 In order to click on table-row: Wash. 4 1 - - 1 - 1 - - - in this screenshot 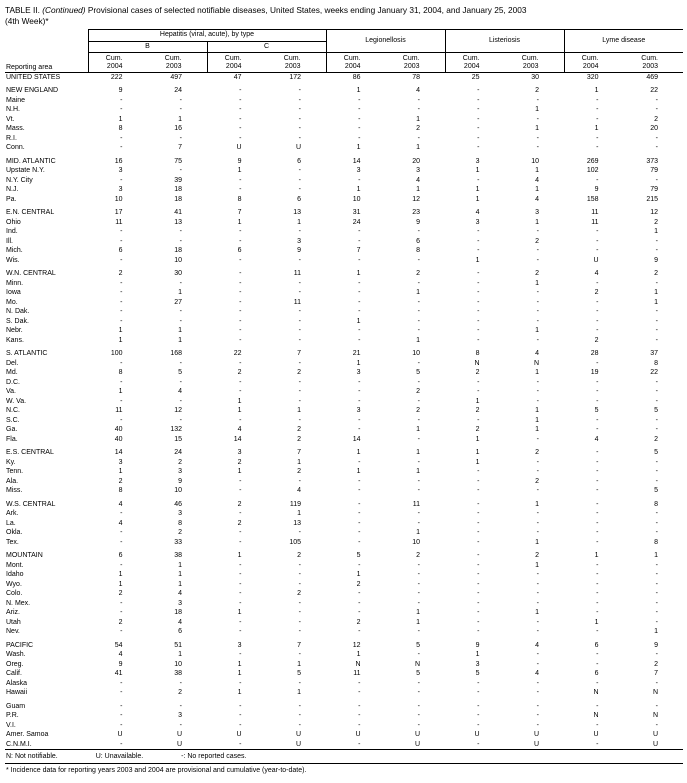, I will do `click(344, 655)`.